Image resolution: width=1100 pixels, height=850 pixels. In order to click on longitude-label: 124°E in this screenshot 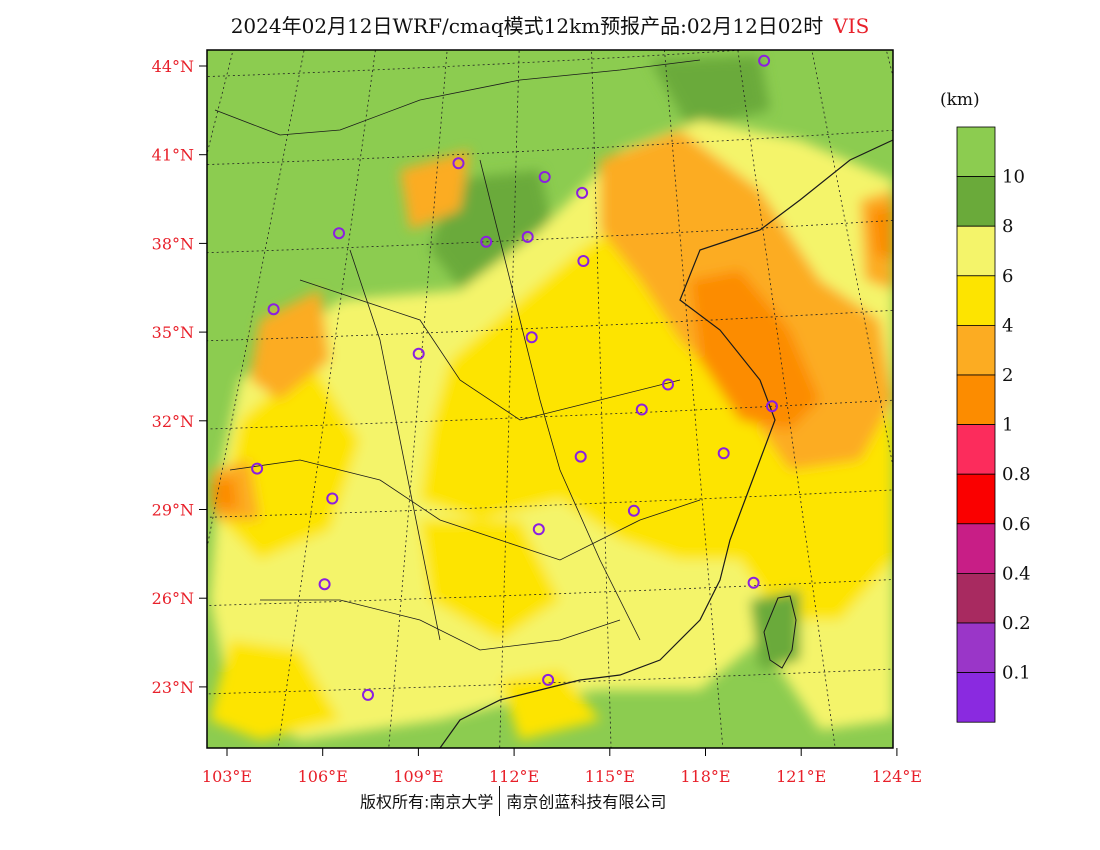, I will do `click(897, 776)`.